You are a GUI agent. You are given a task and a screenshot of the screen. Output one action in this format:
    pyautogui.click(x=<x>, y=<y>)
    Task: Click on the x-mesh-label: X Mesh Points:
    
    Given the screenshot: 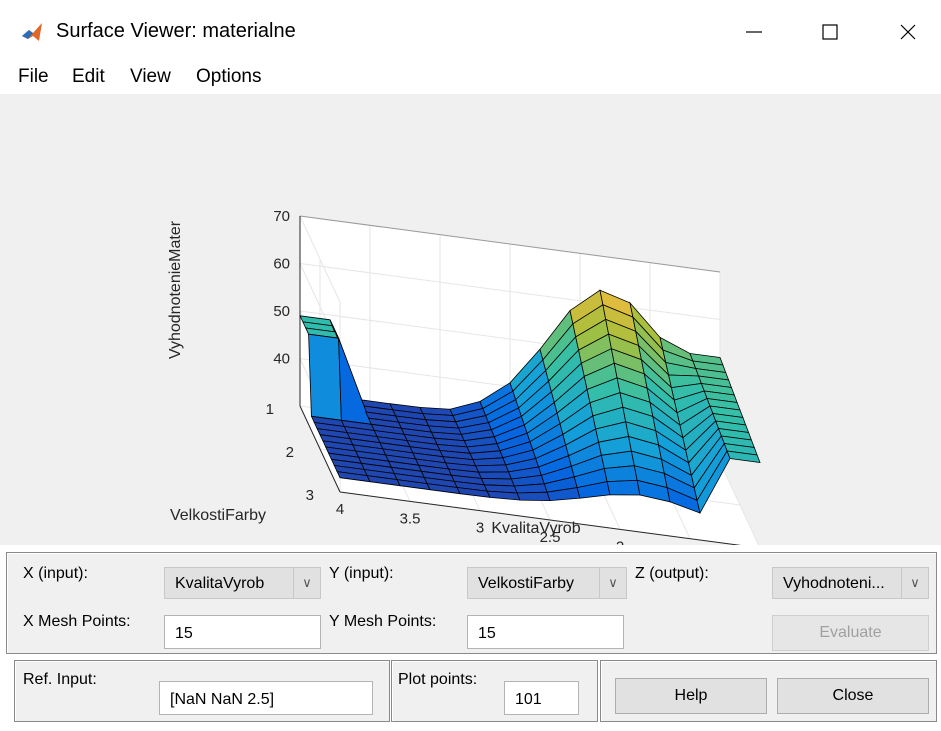 What is the action you would take?
    pyautogui.click(x=77, y=621)
    